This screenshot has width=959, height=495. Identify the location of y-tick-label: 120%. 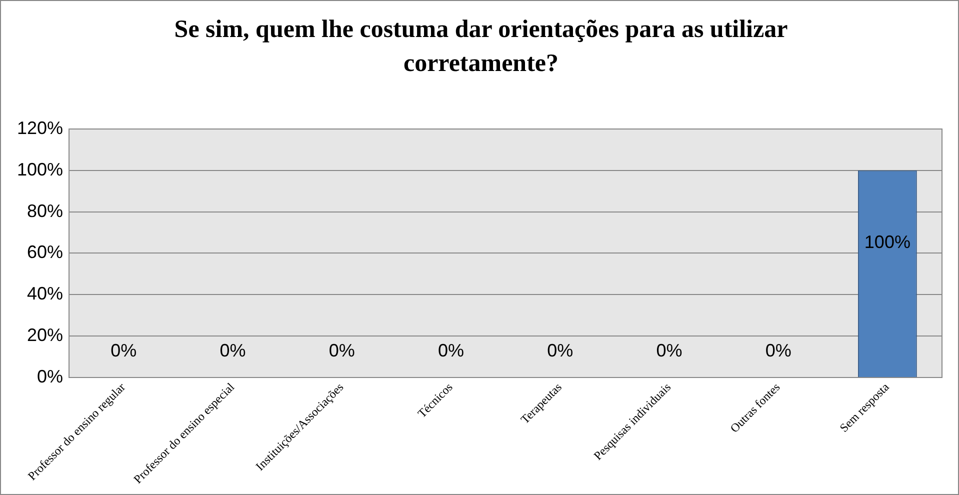
(40, 128).